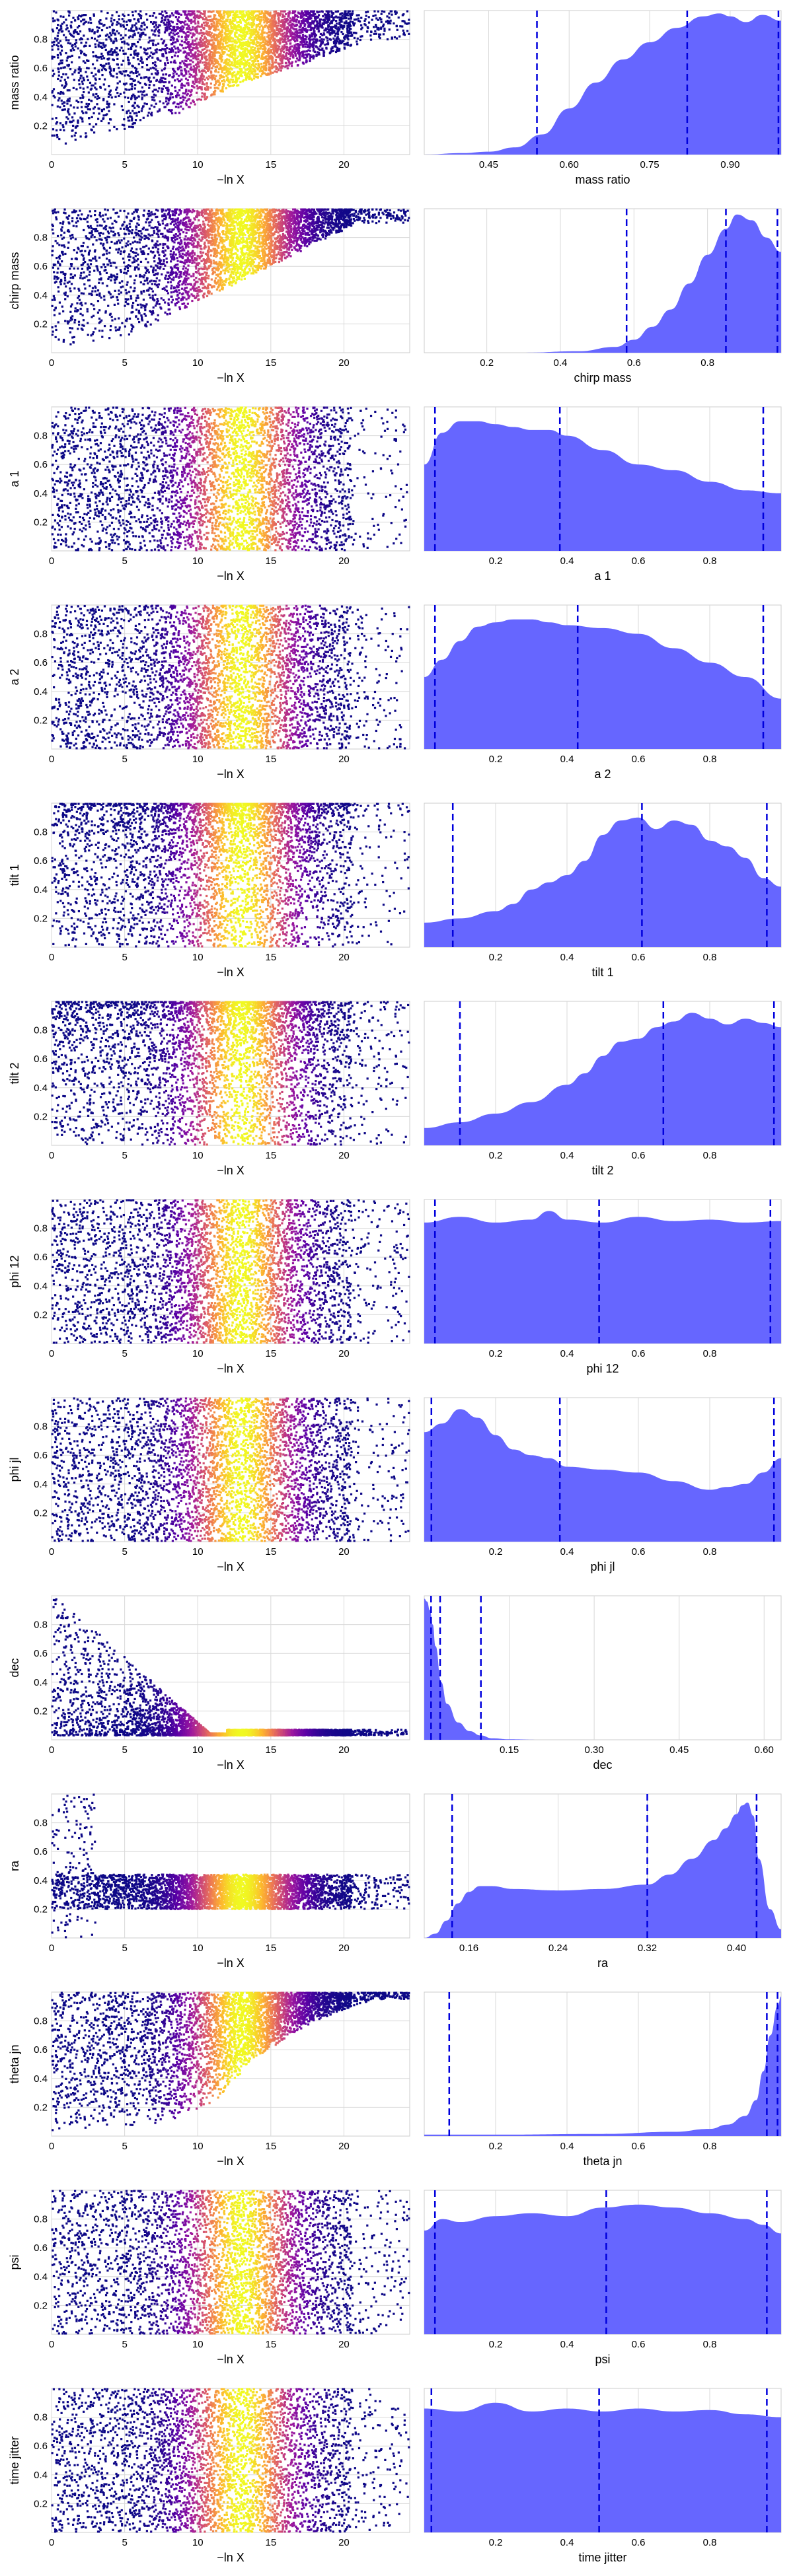  I want to click on posterior-xtick-label: 0.90, so click(730, 164).